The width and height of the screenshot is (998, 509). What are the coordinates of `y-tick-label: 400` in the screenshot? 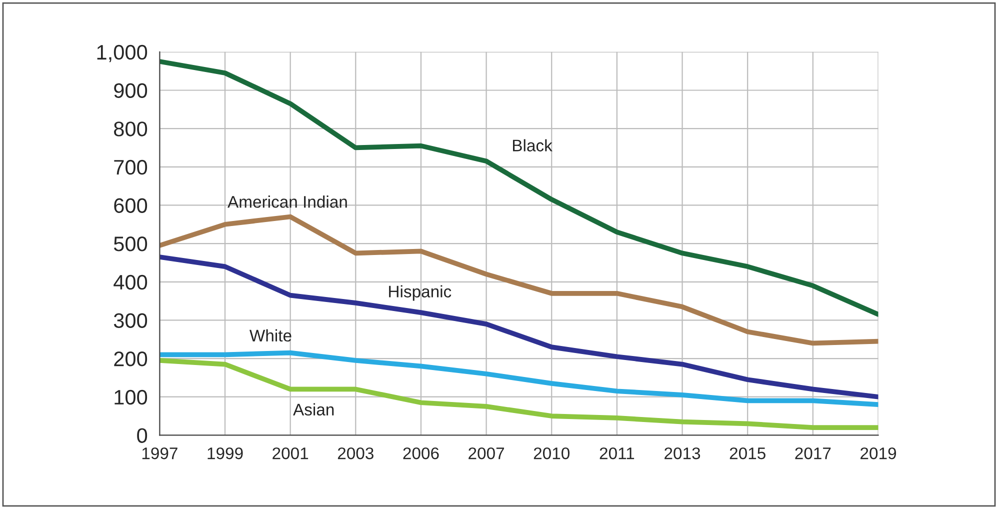 It's located at (131, 282).